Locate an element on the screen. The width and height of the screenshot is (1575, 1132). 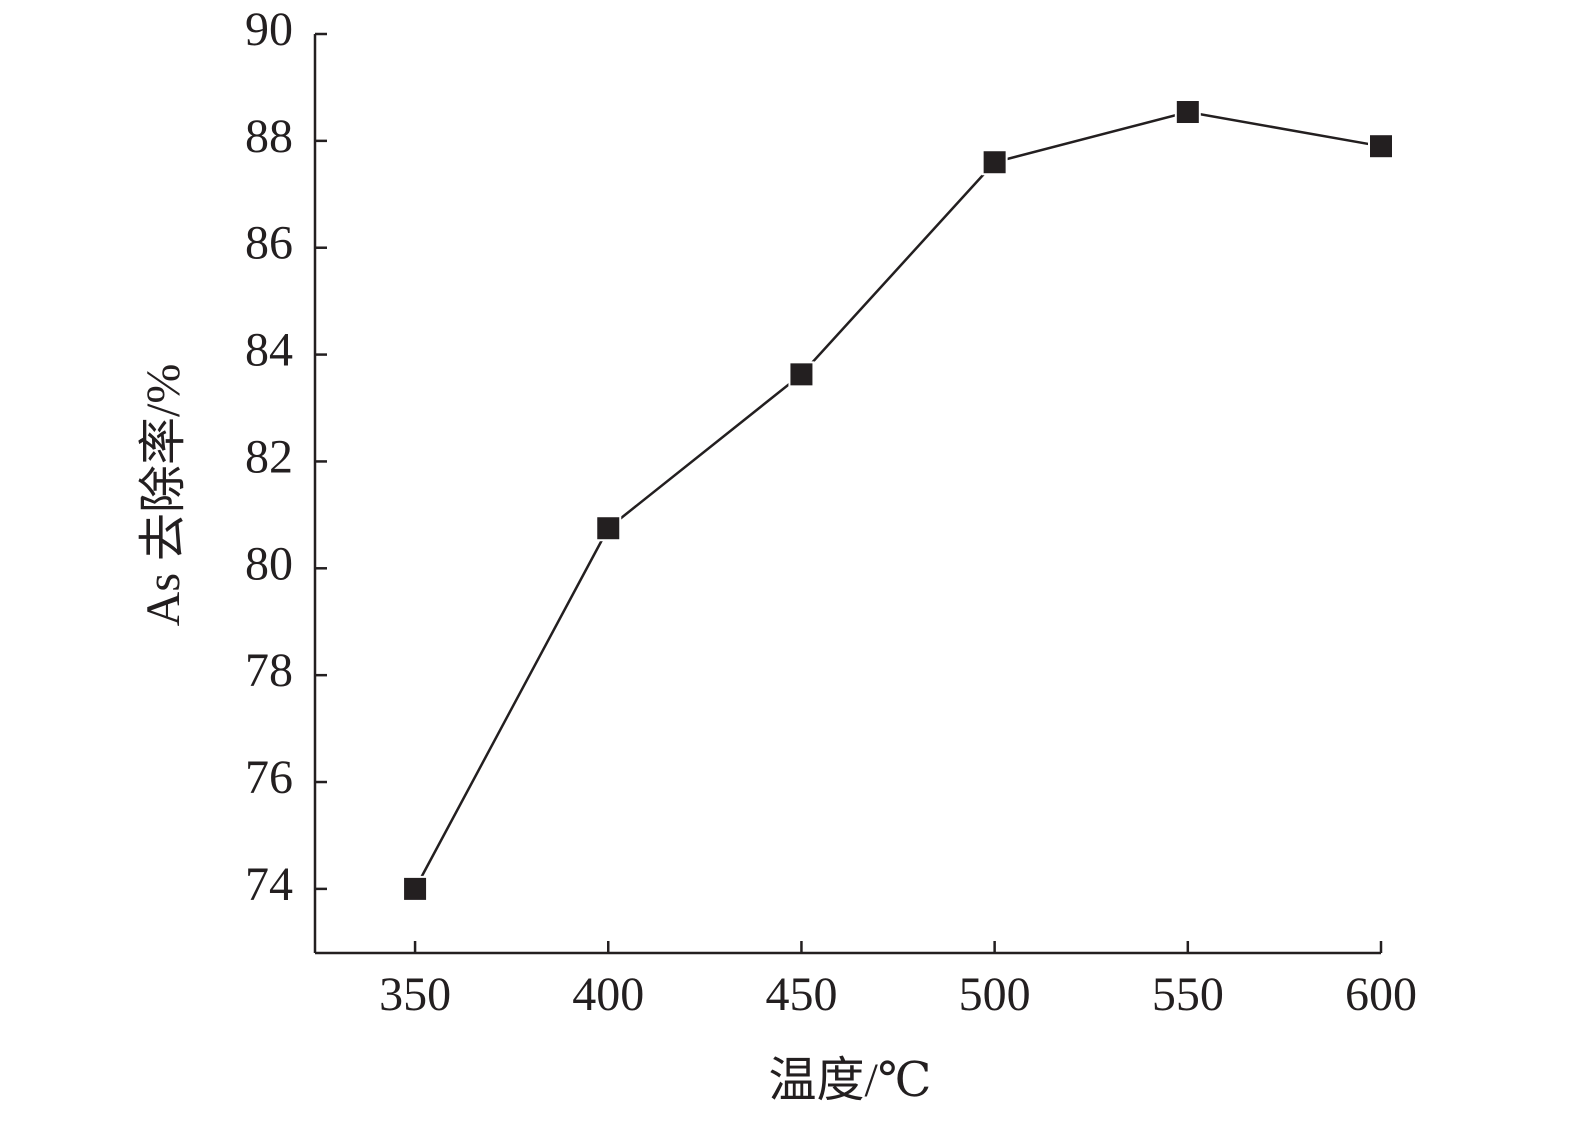
y-tick-label: 84 is located at coordinates (269, 350).